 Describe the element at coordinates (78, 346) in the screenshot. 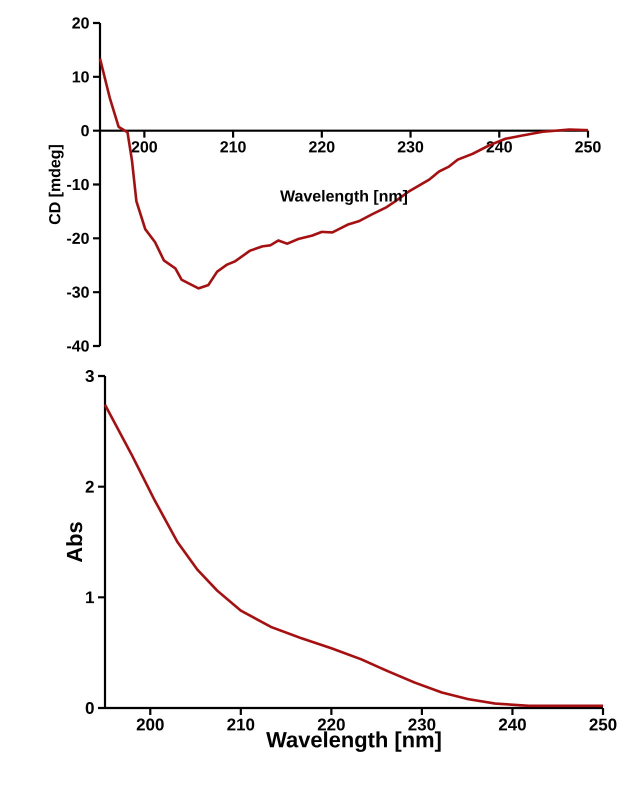

I see `y-tick-label: -40` at that location.